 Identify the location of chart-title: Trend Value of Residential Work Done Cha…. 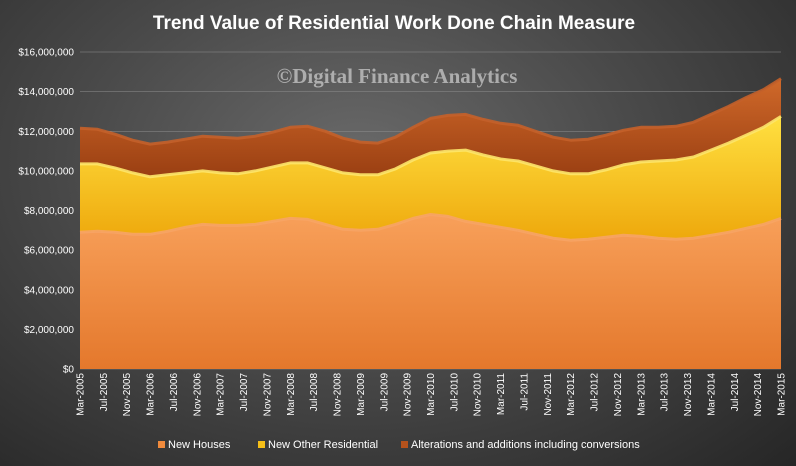
(394, 23).